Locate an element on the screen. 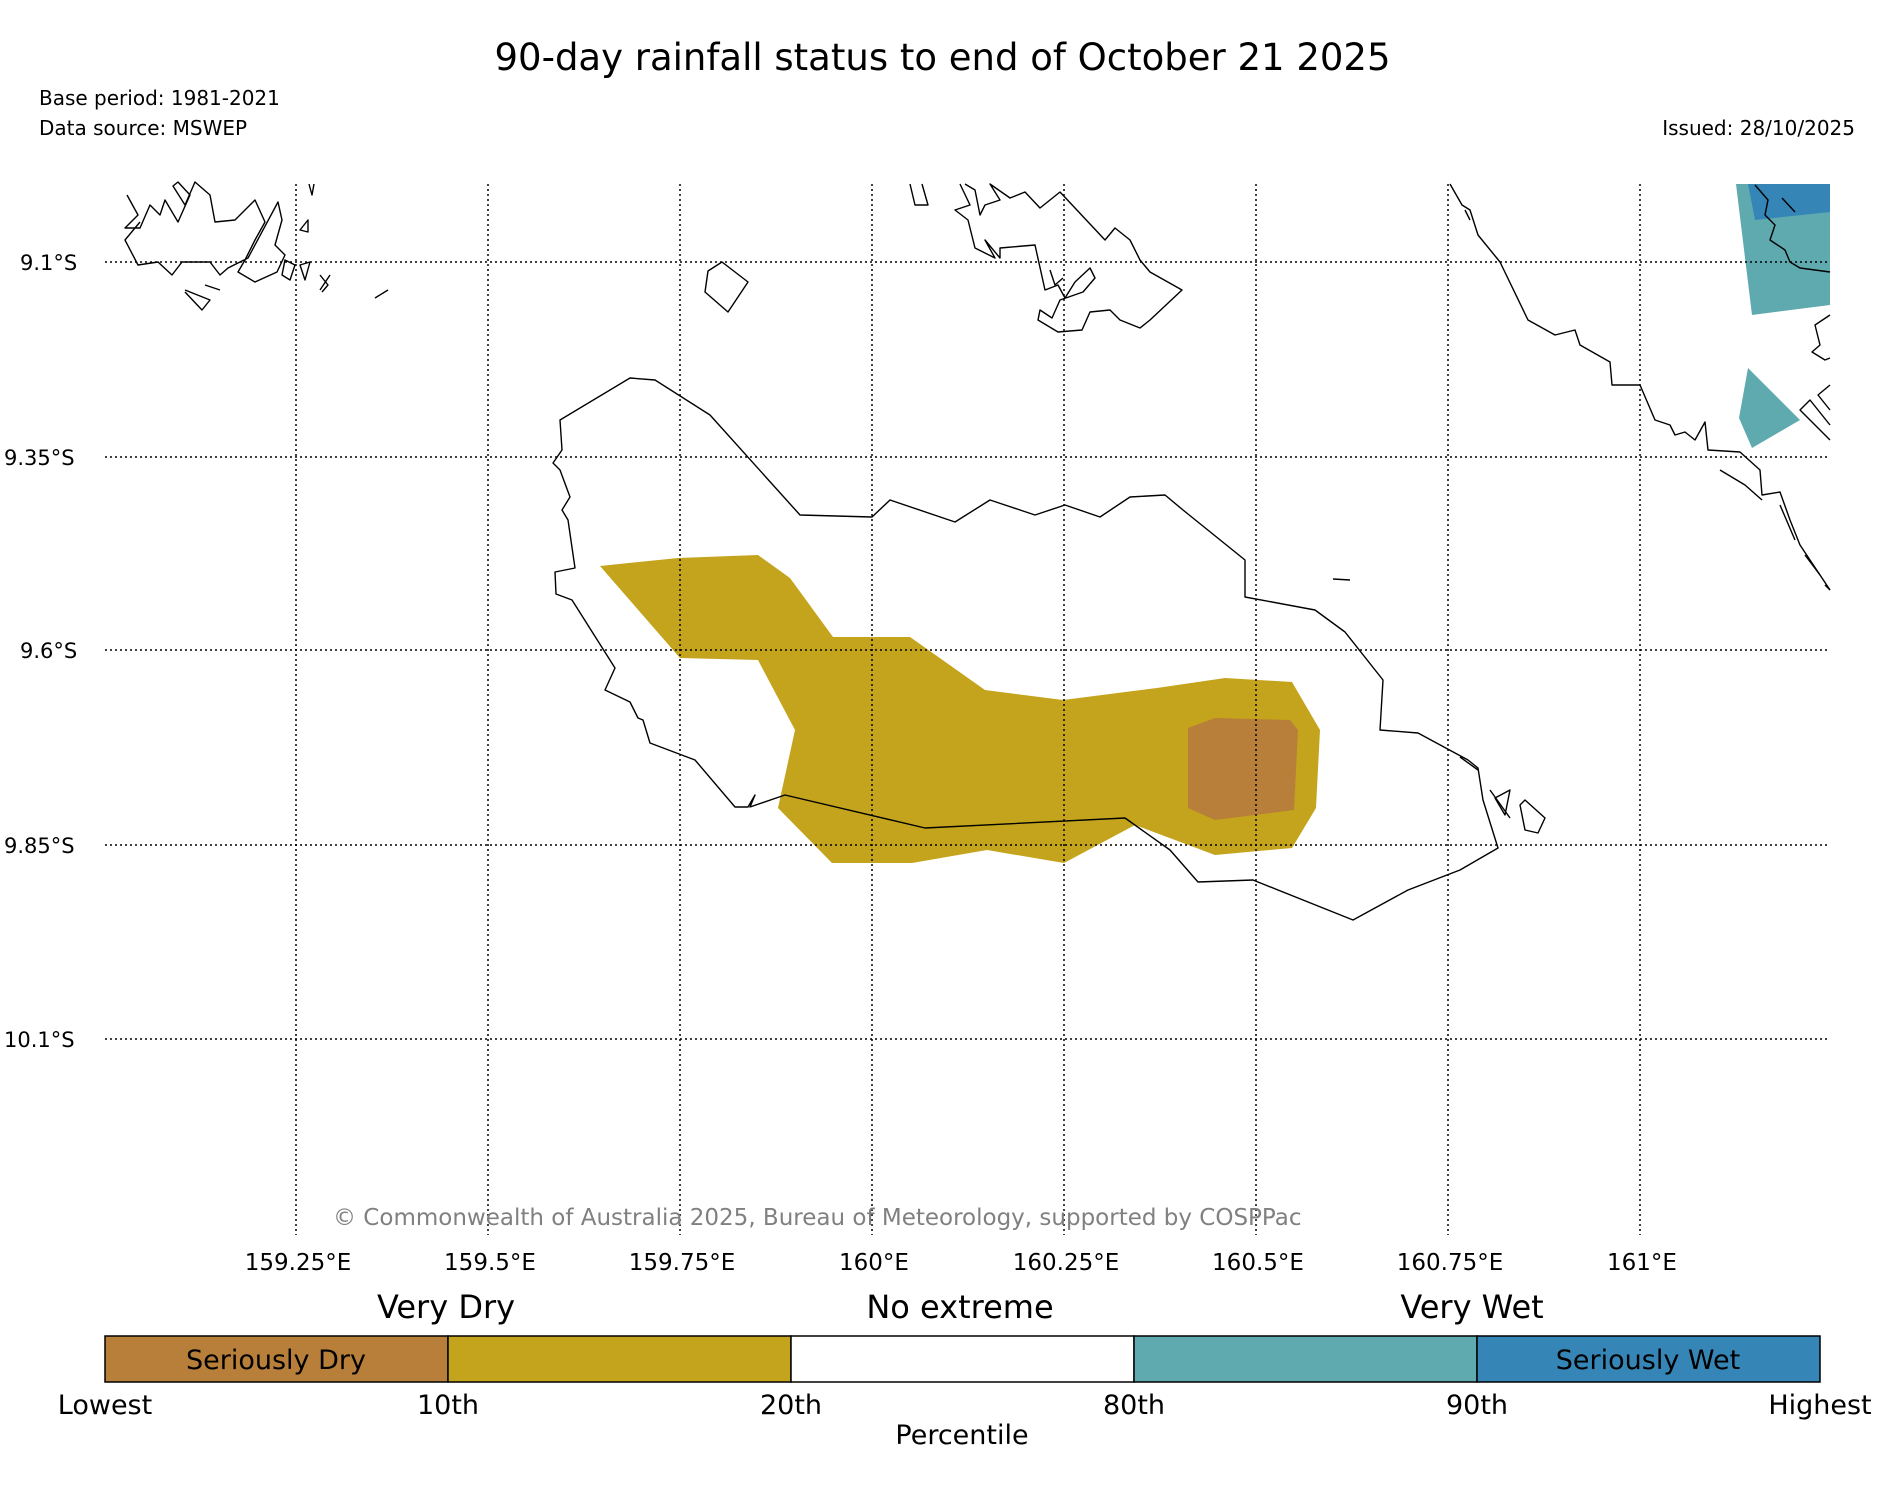 The width and height of the screenshot is (1885, 1494). savo-island-coastline is located at coordinates (726, 287).